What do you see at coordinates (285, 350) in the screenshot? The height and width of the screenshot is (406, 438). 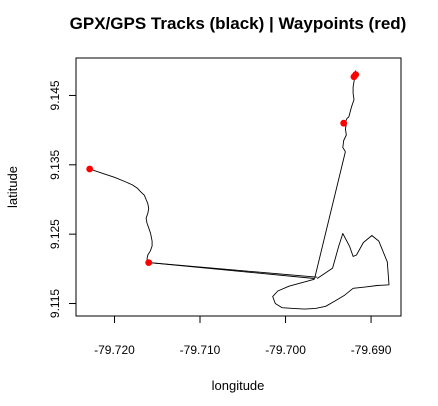 I see `x-tick-label: -79.700` at bounding box center [285, 350].